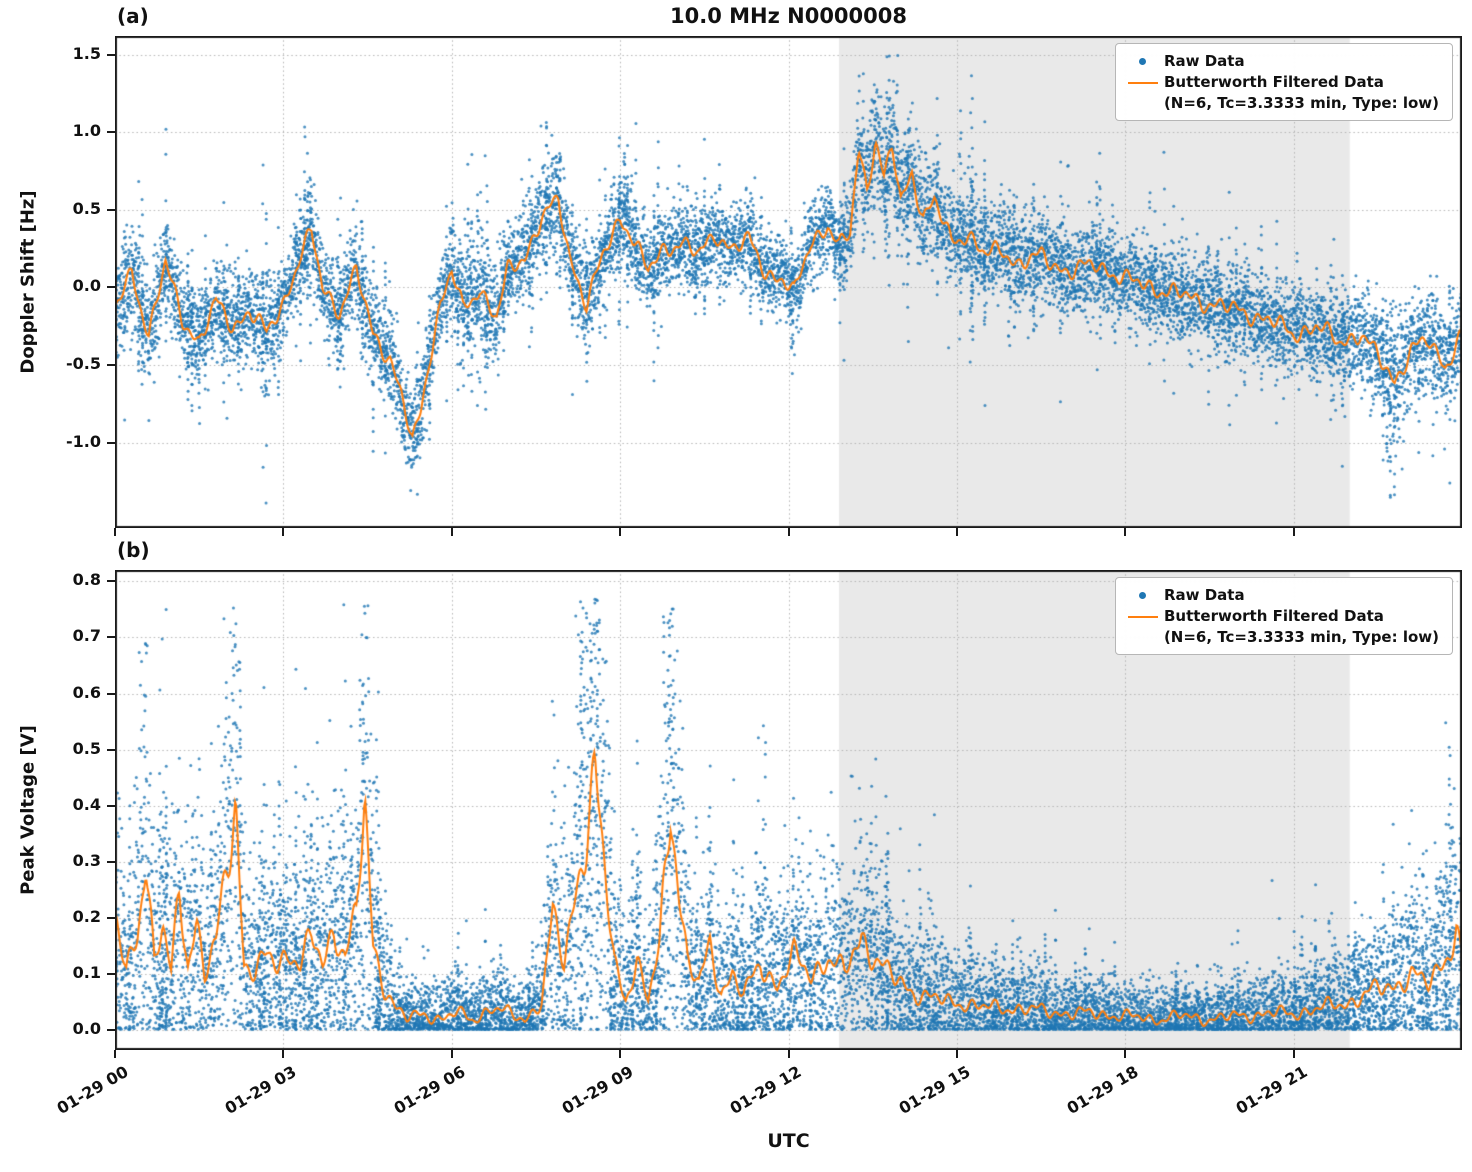 This screenshot has height=1172, width=1472. I want to click on x-tick-label: 01-29 12, so click(766, 1090).